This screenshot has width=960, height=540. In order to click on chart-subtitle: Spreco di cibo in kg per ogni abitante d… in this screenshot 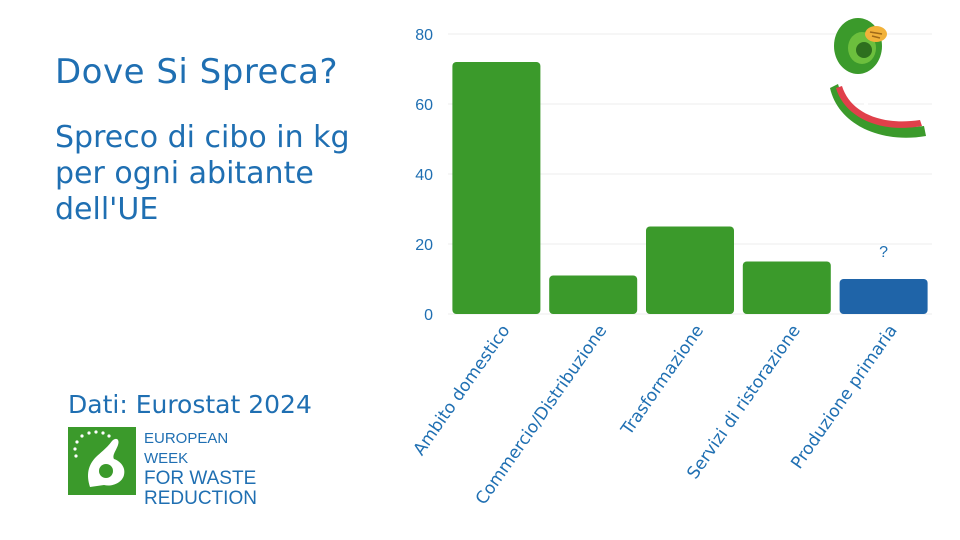, I will do `click(202, 173)`.